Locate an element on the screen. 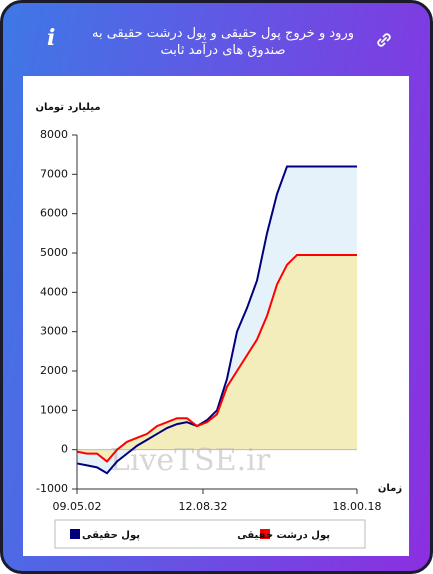 The image size is (433, 574). info-icon: i is located at coordinates (51, 38).